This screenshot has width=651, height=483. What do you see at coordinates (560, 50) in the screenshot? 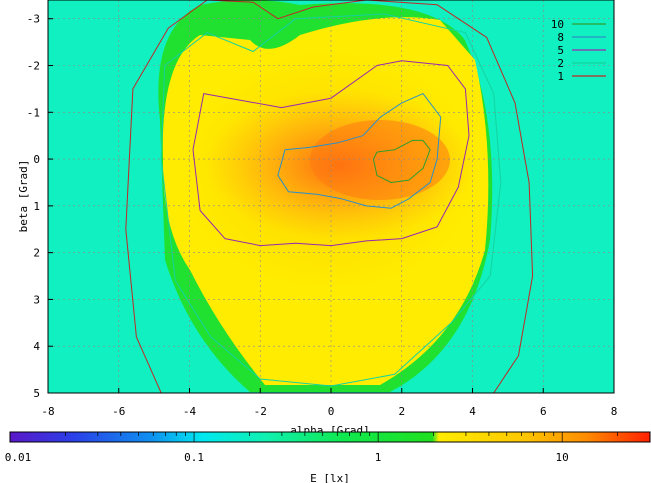
I see `legend-label: 5` at bounding box center [560, 50].